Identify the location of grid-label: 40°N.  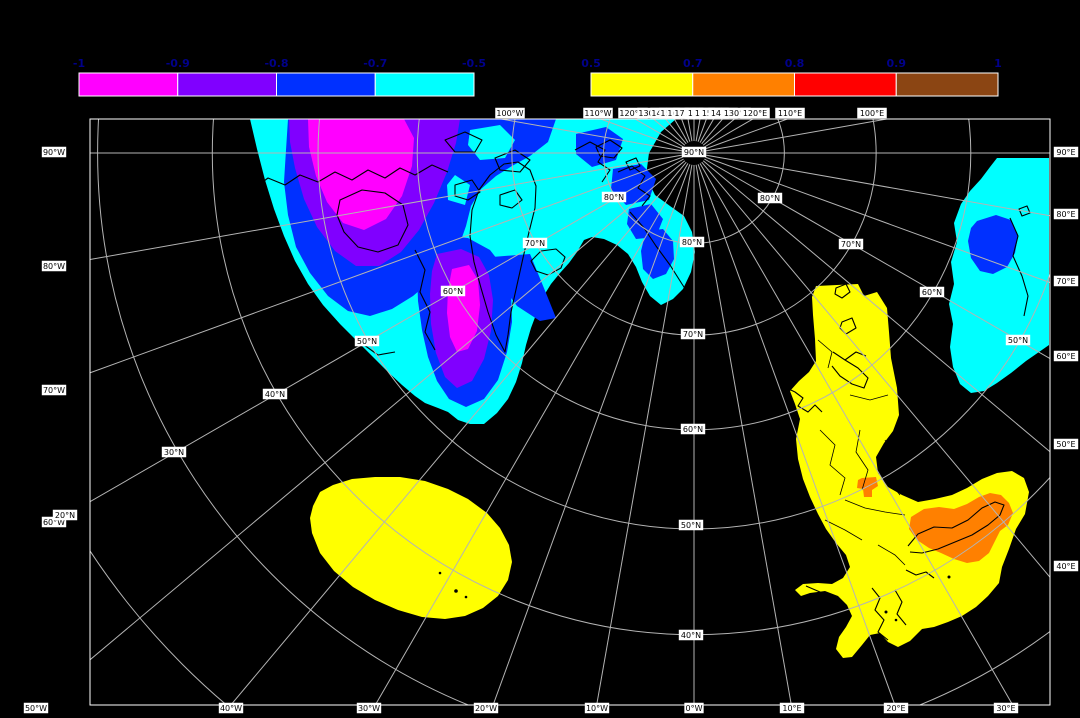
(275, 394).